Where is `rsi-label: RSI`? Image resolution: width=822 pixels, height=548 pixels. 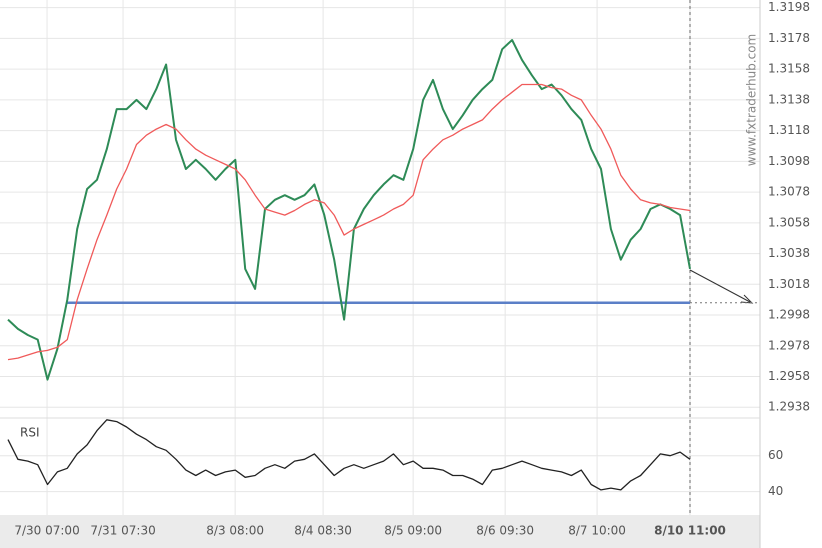
rsi-label: RSI is located at coordinates (30, 433).